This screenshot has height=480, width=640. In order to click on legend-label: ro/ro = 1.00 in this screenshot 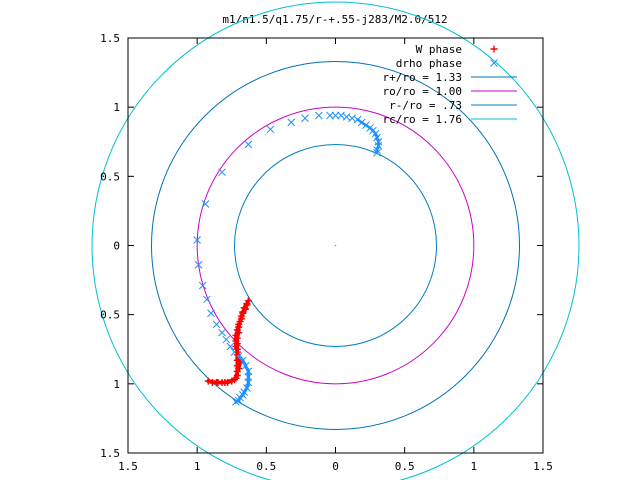, I will do `click(422, 91)`.